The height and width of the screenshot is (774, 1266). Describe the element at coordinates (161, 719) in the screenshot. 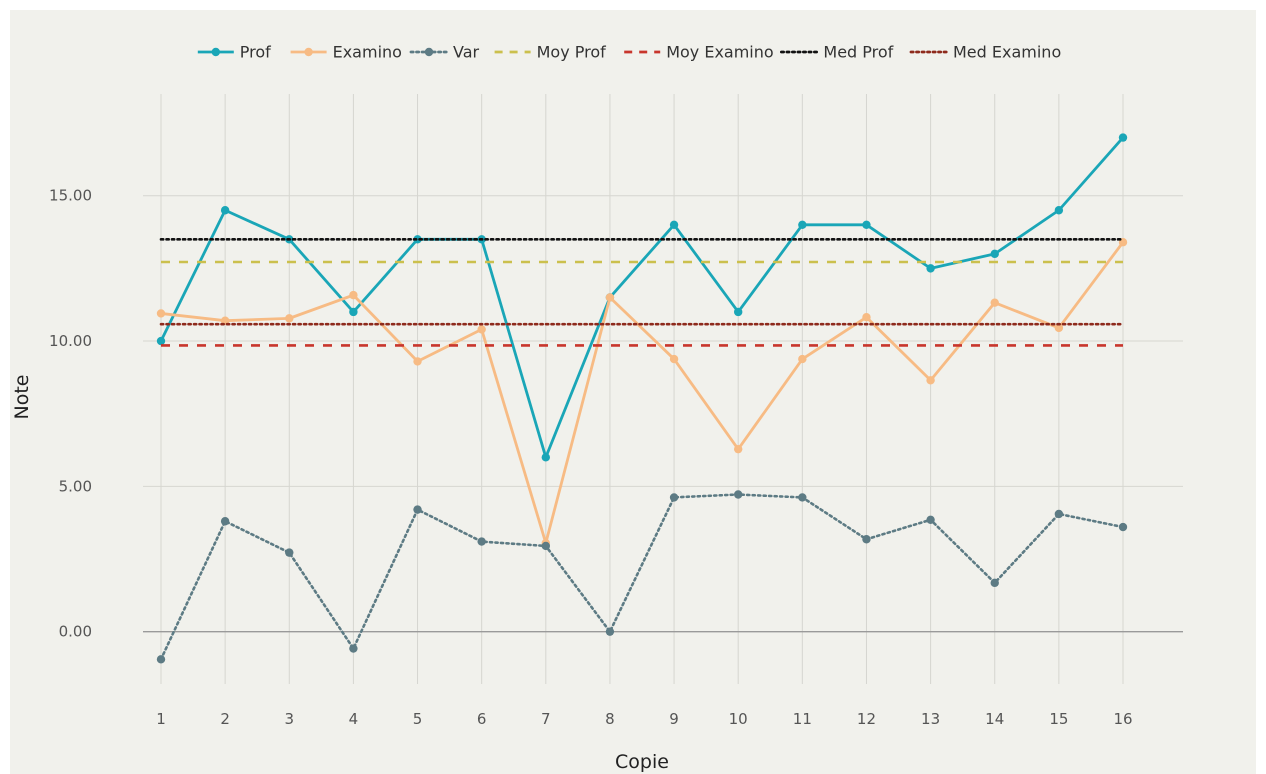

I see `x-tick-label: 1` at that location.